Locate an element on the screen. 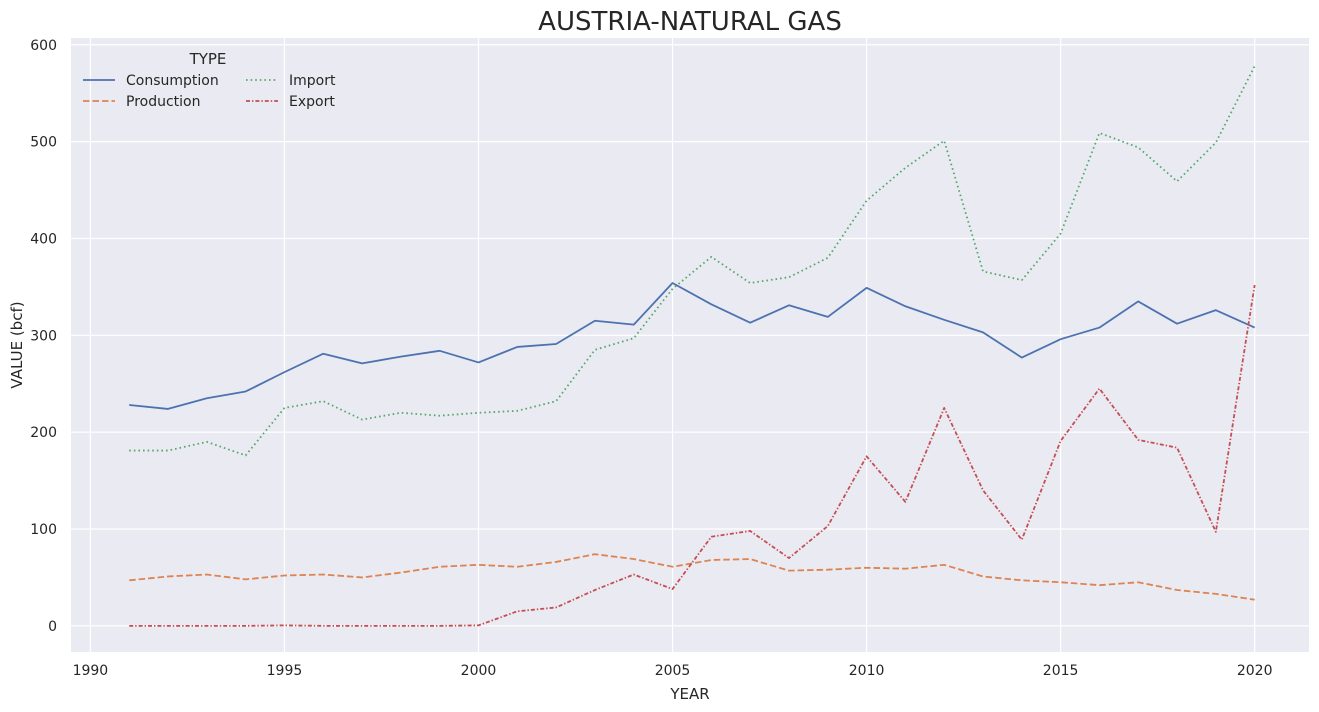  legend-title: TYPE is located at coordinates (208, 59).